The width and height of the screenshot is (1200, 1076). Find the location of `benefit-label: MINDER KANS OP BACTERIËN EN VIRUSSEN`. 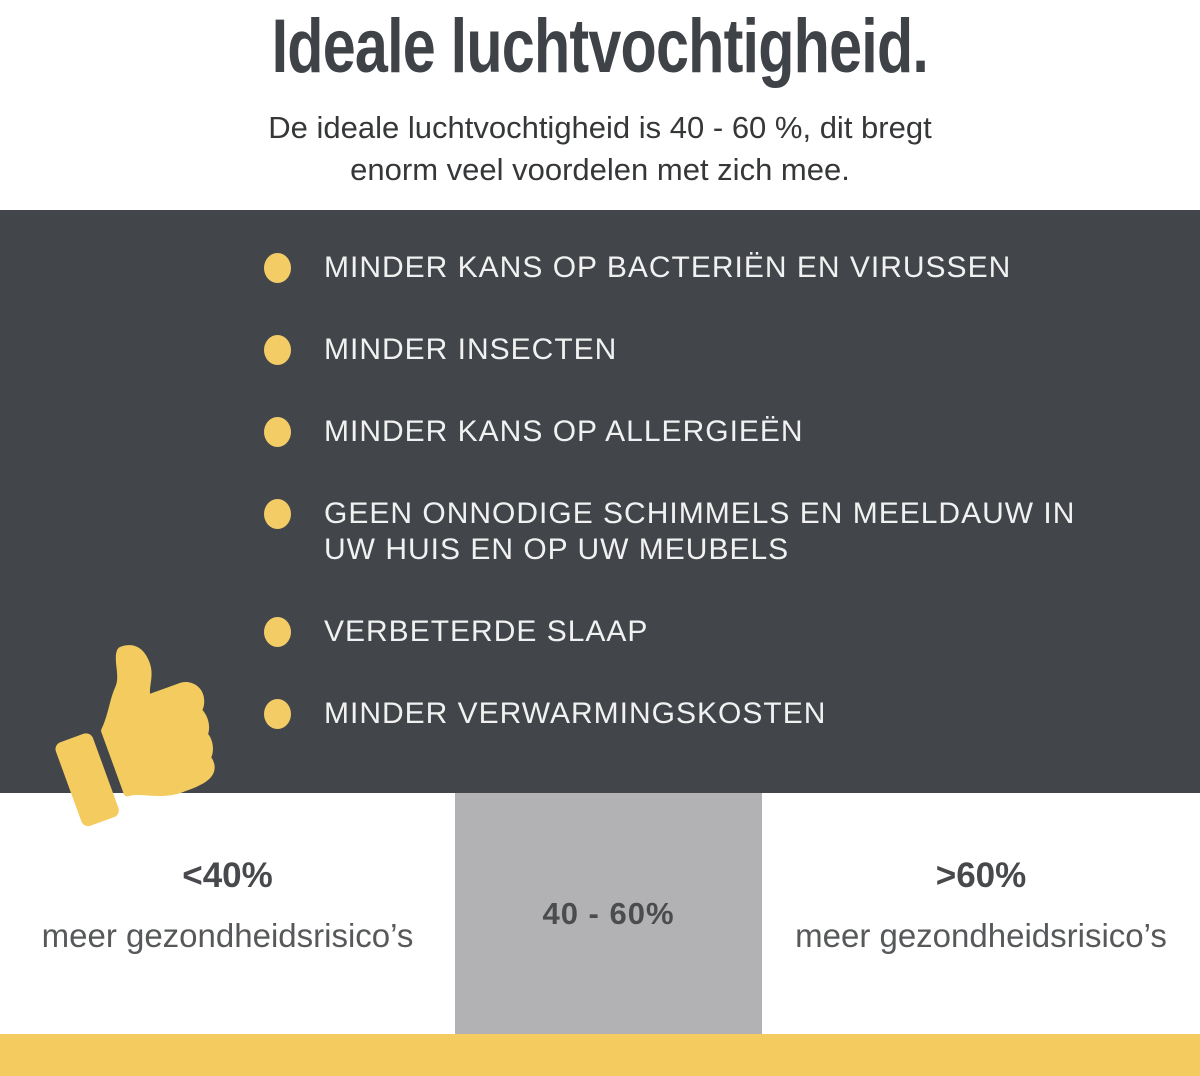

benefit-label: MINDER KANS OP BACTERIËN EN VIRUSSEN is located at coordinates (668, 267).